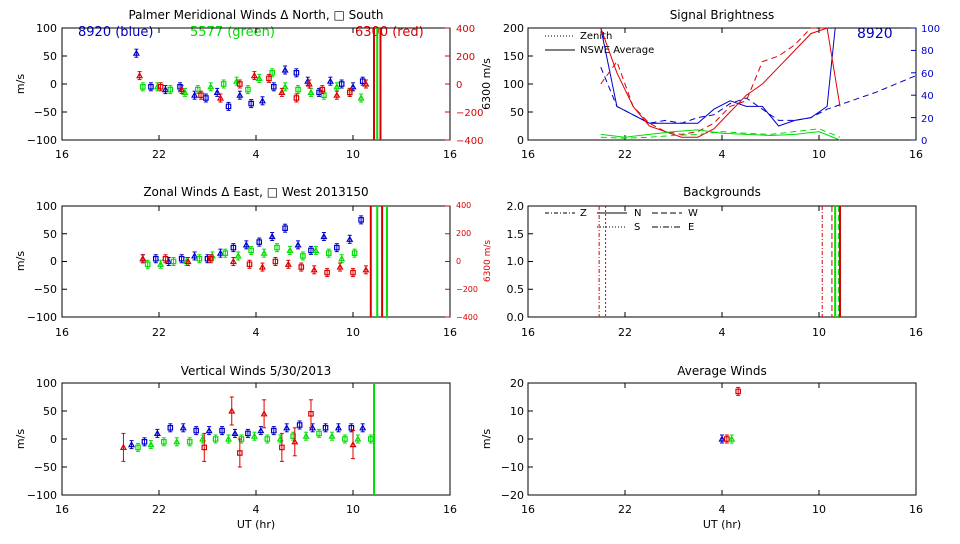 The height and width of the screenshot is (544, 960). I want to click on legend-s-label: S, so click(637, 227).